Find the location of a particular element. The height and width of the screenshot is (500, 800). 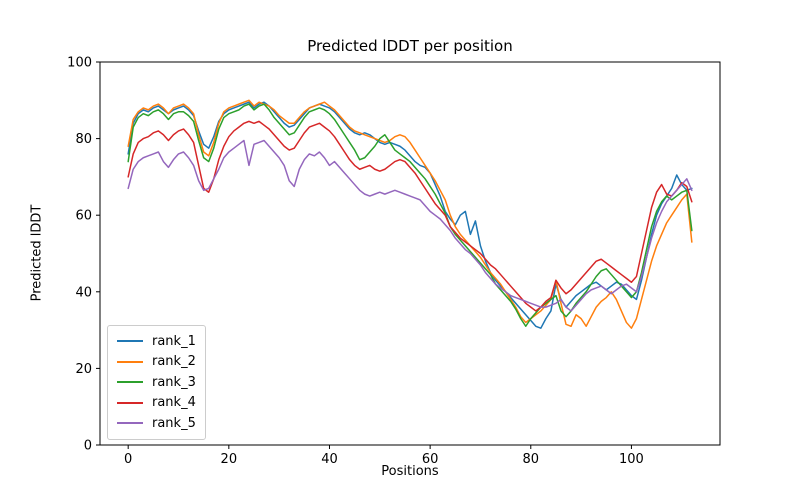

legend-item-rank_4: rank_4 is located at coordinates (156, 403).